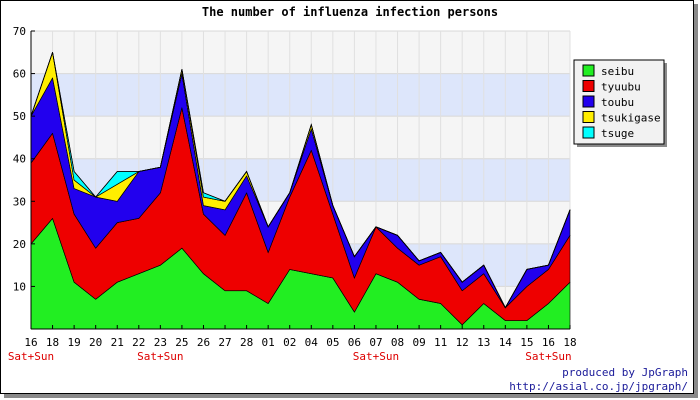 The image size is (700, 400). Describe the element at coordinates (588, 86) in the screenshot. I see `legend-swatch-tyuubu` at that location.